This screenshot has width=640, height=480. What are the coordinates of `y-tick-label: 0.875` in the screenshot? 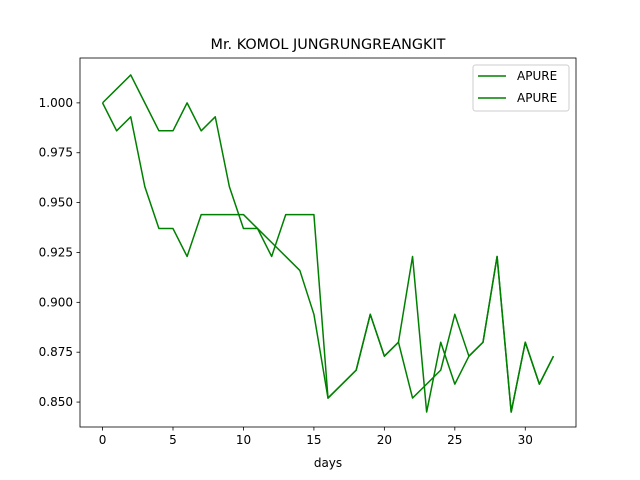 It's located at (56, 352).